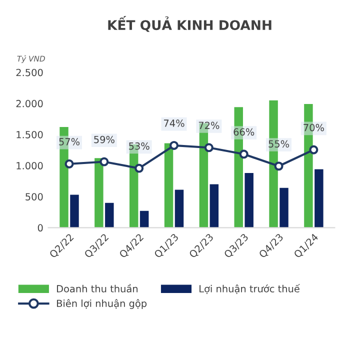  I want to click on data-label: 53%, so click(139, 146).